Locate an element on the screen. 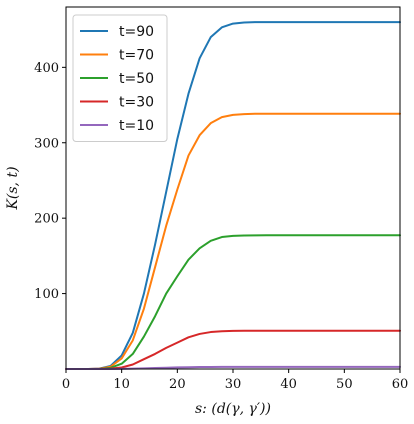 Image resolution: width=414 pixels, height=424 pixels. x-tick-label: 0 is located at coordinates (66, 384).